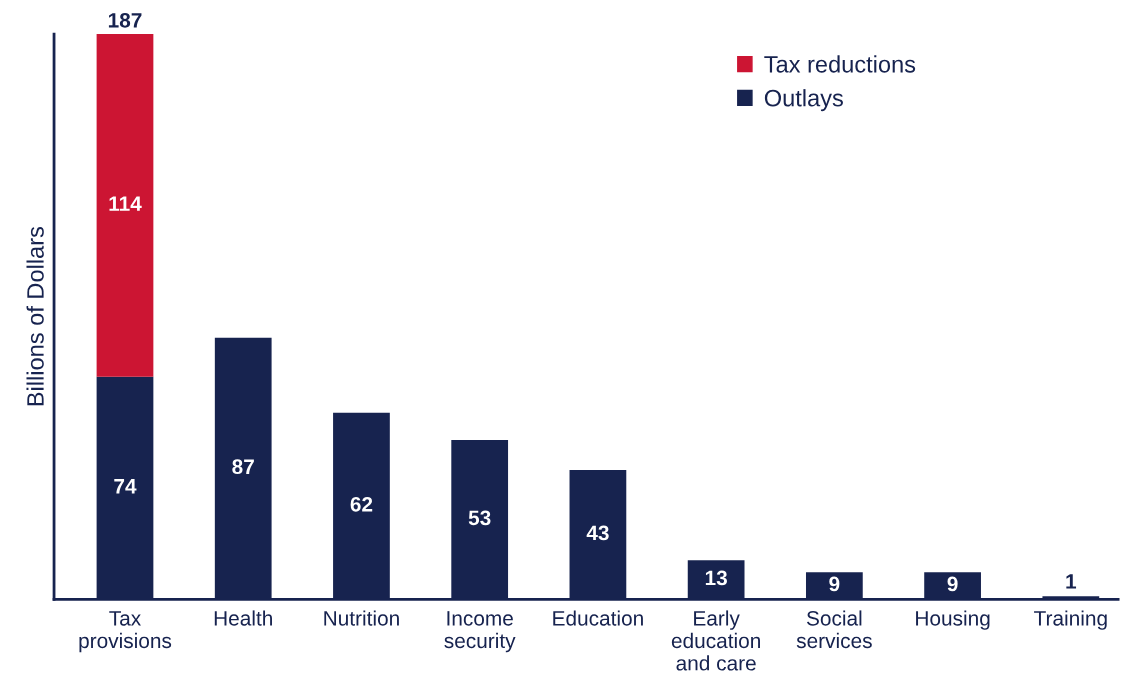 The height and width of the screenshot is (681, 1126). What do you see at coordinates (1071, 581) in the screenshot?
I see `data-label: 1` at bounding box center [1071, 581].